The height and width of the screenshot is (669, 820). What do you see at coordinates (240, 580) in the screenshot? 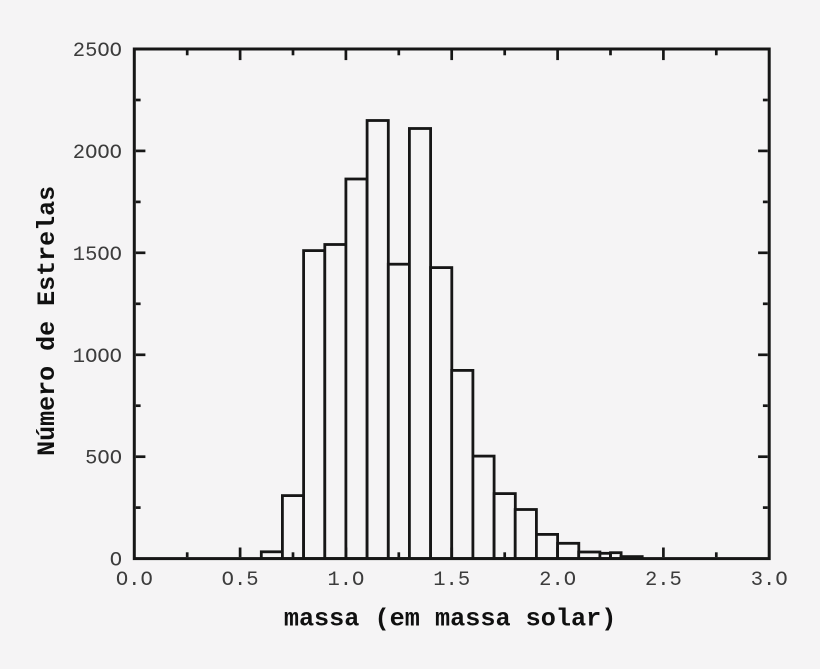
I see `svg-text: O.5` at bounding box center [240, 580].